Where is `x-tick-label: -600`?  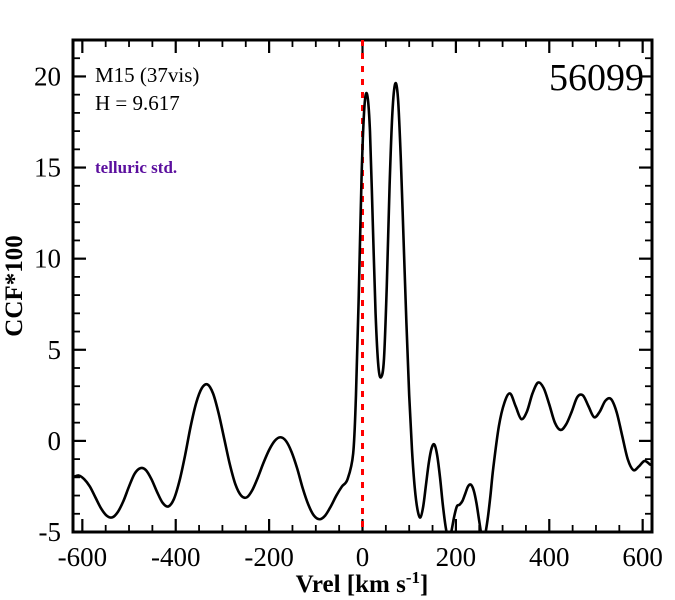
x-tick-label: -600 is located at coordinates (83, 557).